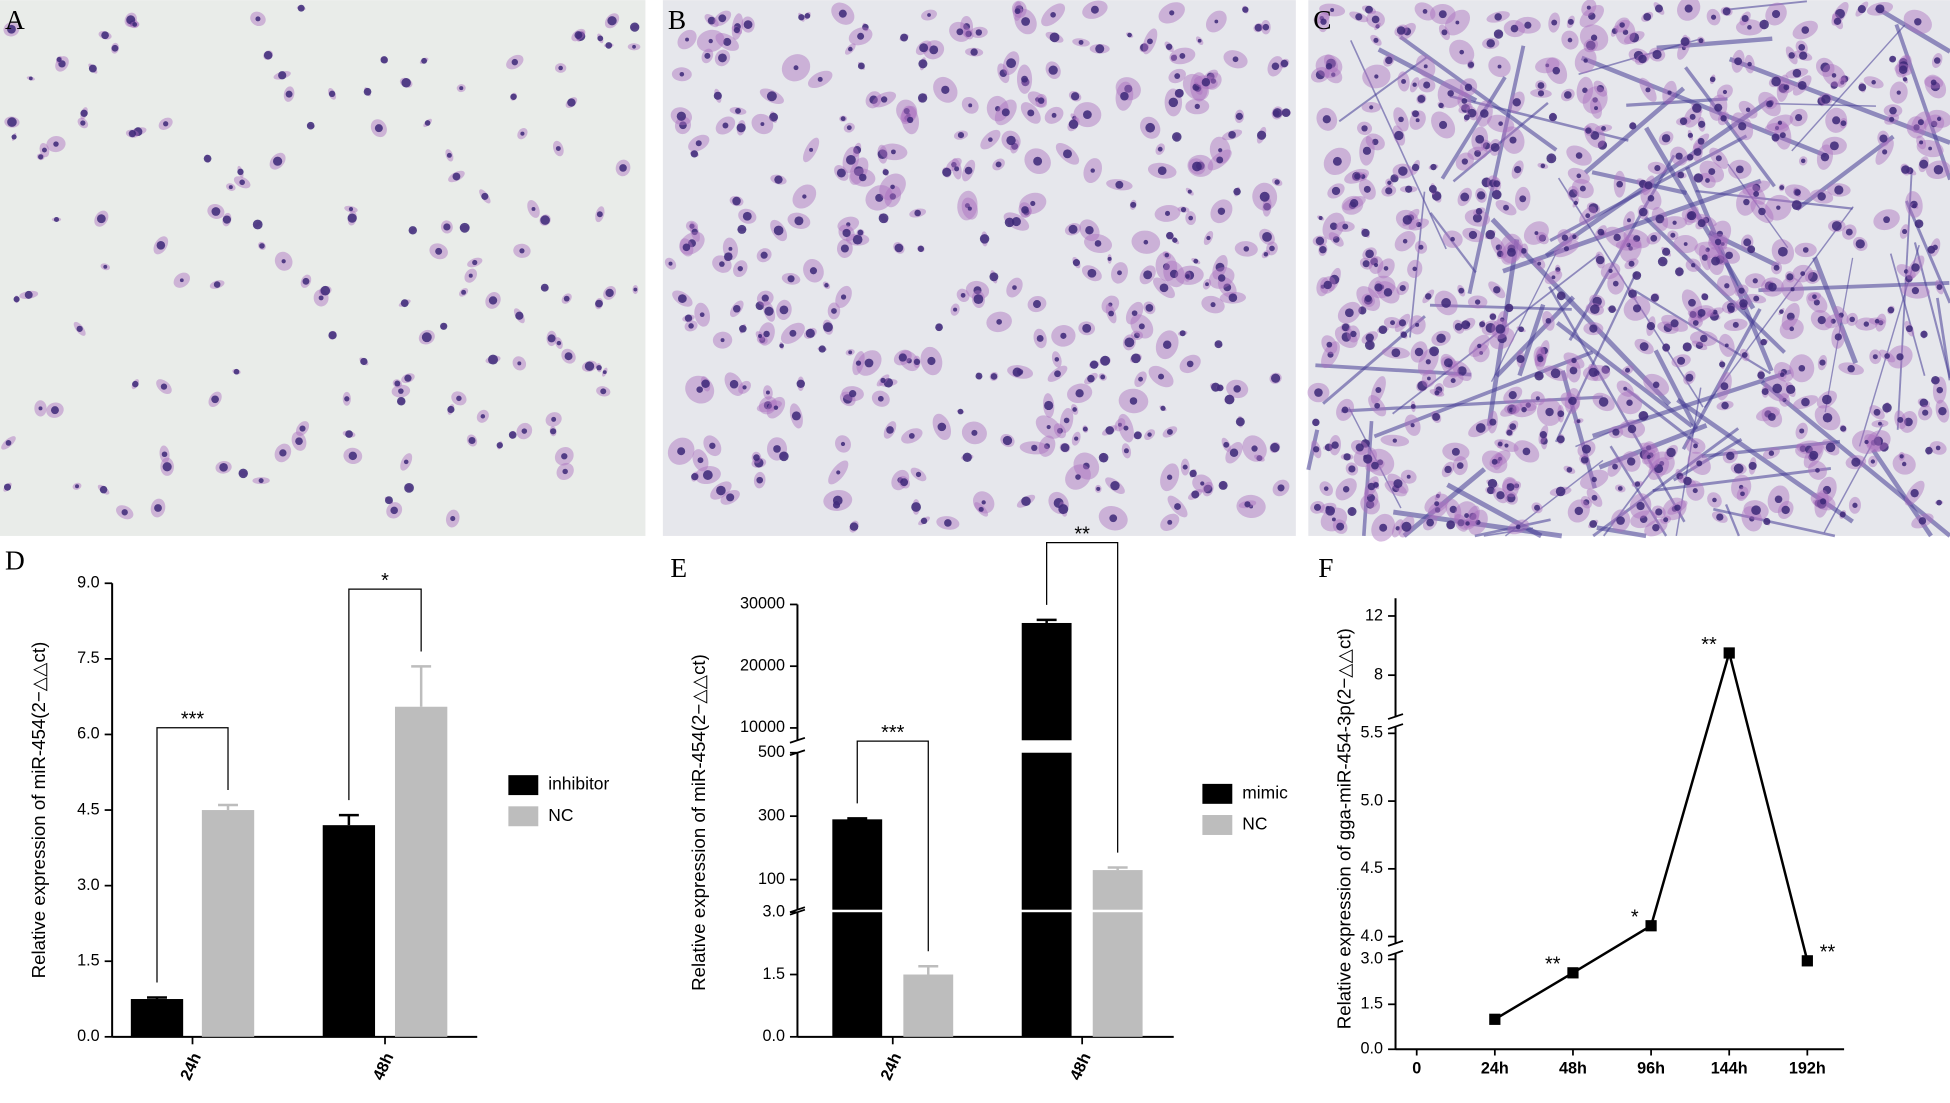 This screenshot has width=1950, height=1103. I want to click on x-tick-label: 96h, so click(1651, 1068).